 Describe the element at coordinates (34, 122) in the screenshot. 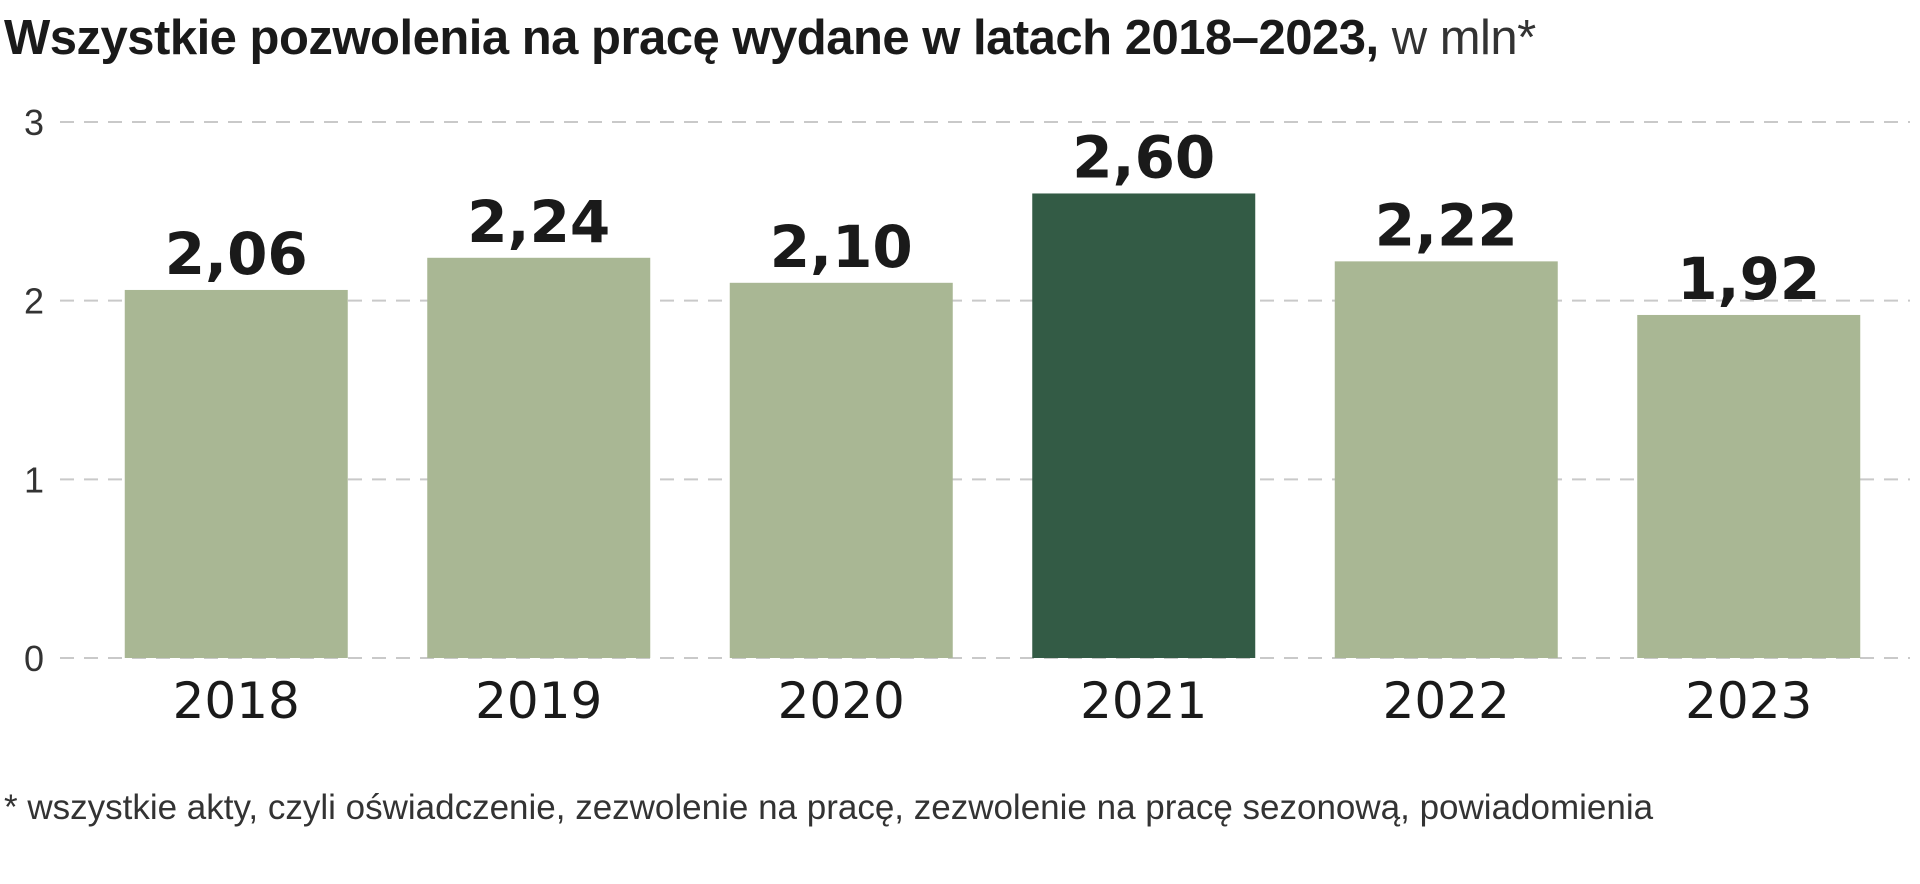

I see `y-tick-label-3: 3` at that location.